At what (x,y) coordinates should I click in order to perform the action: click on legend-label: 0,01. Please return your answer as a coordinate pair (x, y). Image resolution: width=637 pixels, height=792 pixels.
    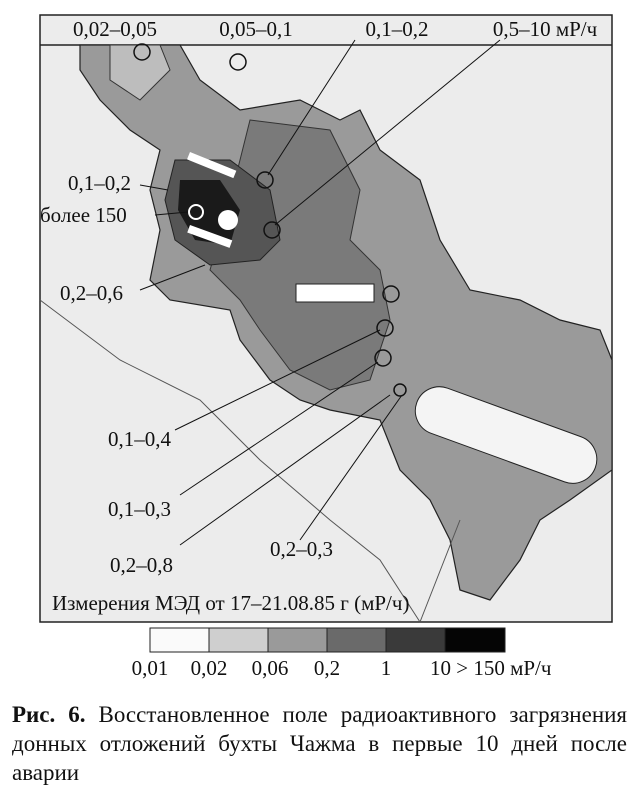
    Looking at the image, I should click on (150, 668).